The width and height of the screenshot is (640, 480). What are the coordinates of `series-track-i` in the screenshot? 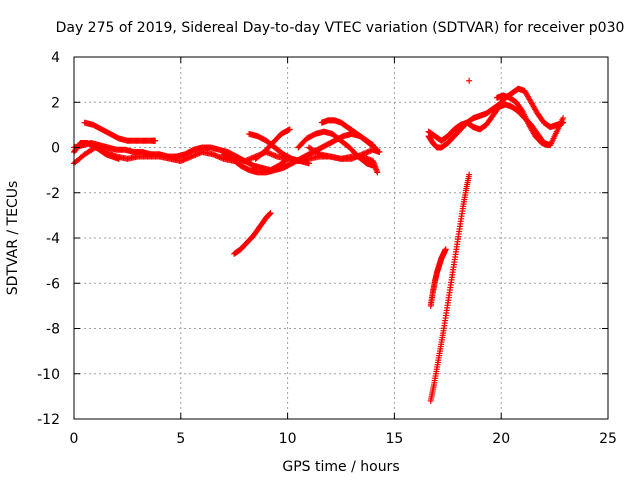 It's located at (344, 153).